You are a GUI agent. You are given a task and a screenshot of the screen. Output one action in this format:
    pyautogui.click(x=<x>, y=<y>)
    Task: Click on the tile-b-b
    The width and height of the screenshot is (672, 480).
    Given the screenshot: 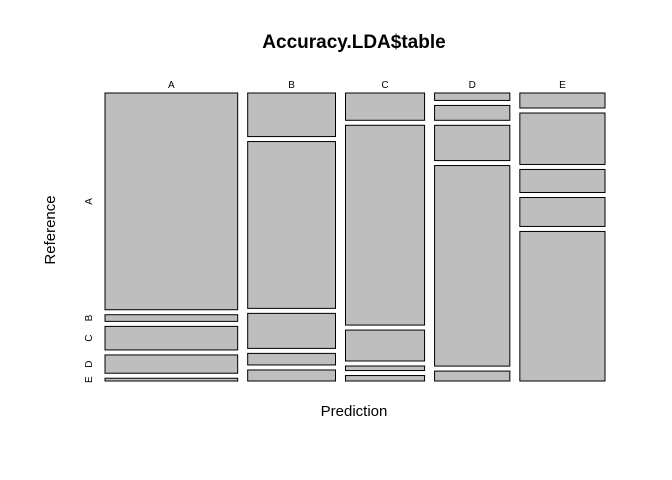 What is the action you would take?
    pyautogui.click(x=291, y=225)
    